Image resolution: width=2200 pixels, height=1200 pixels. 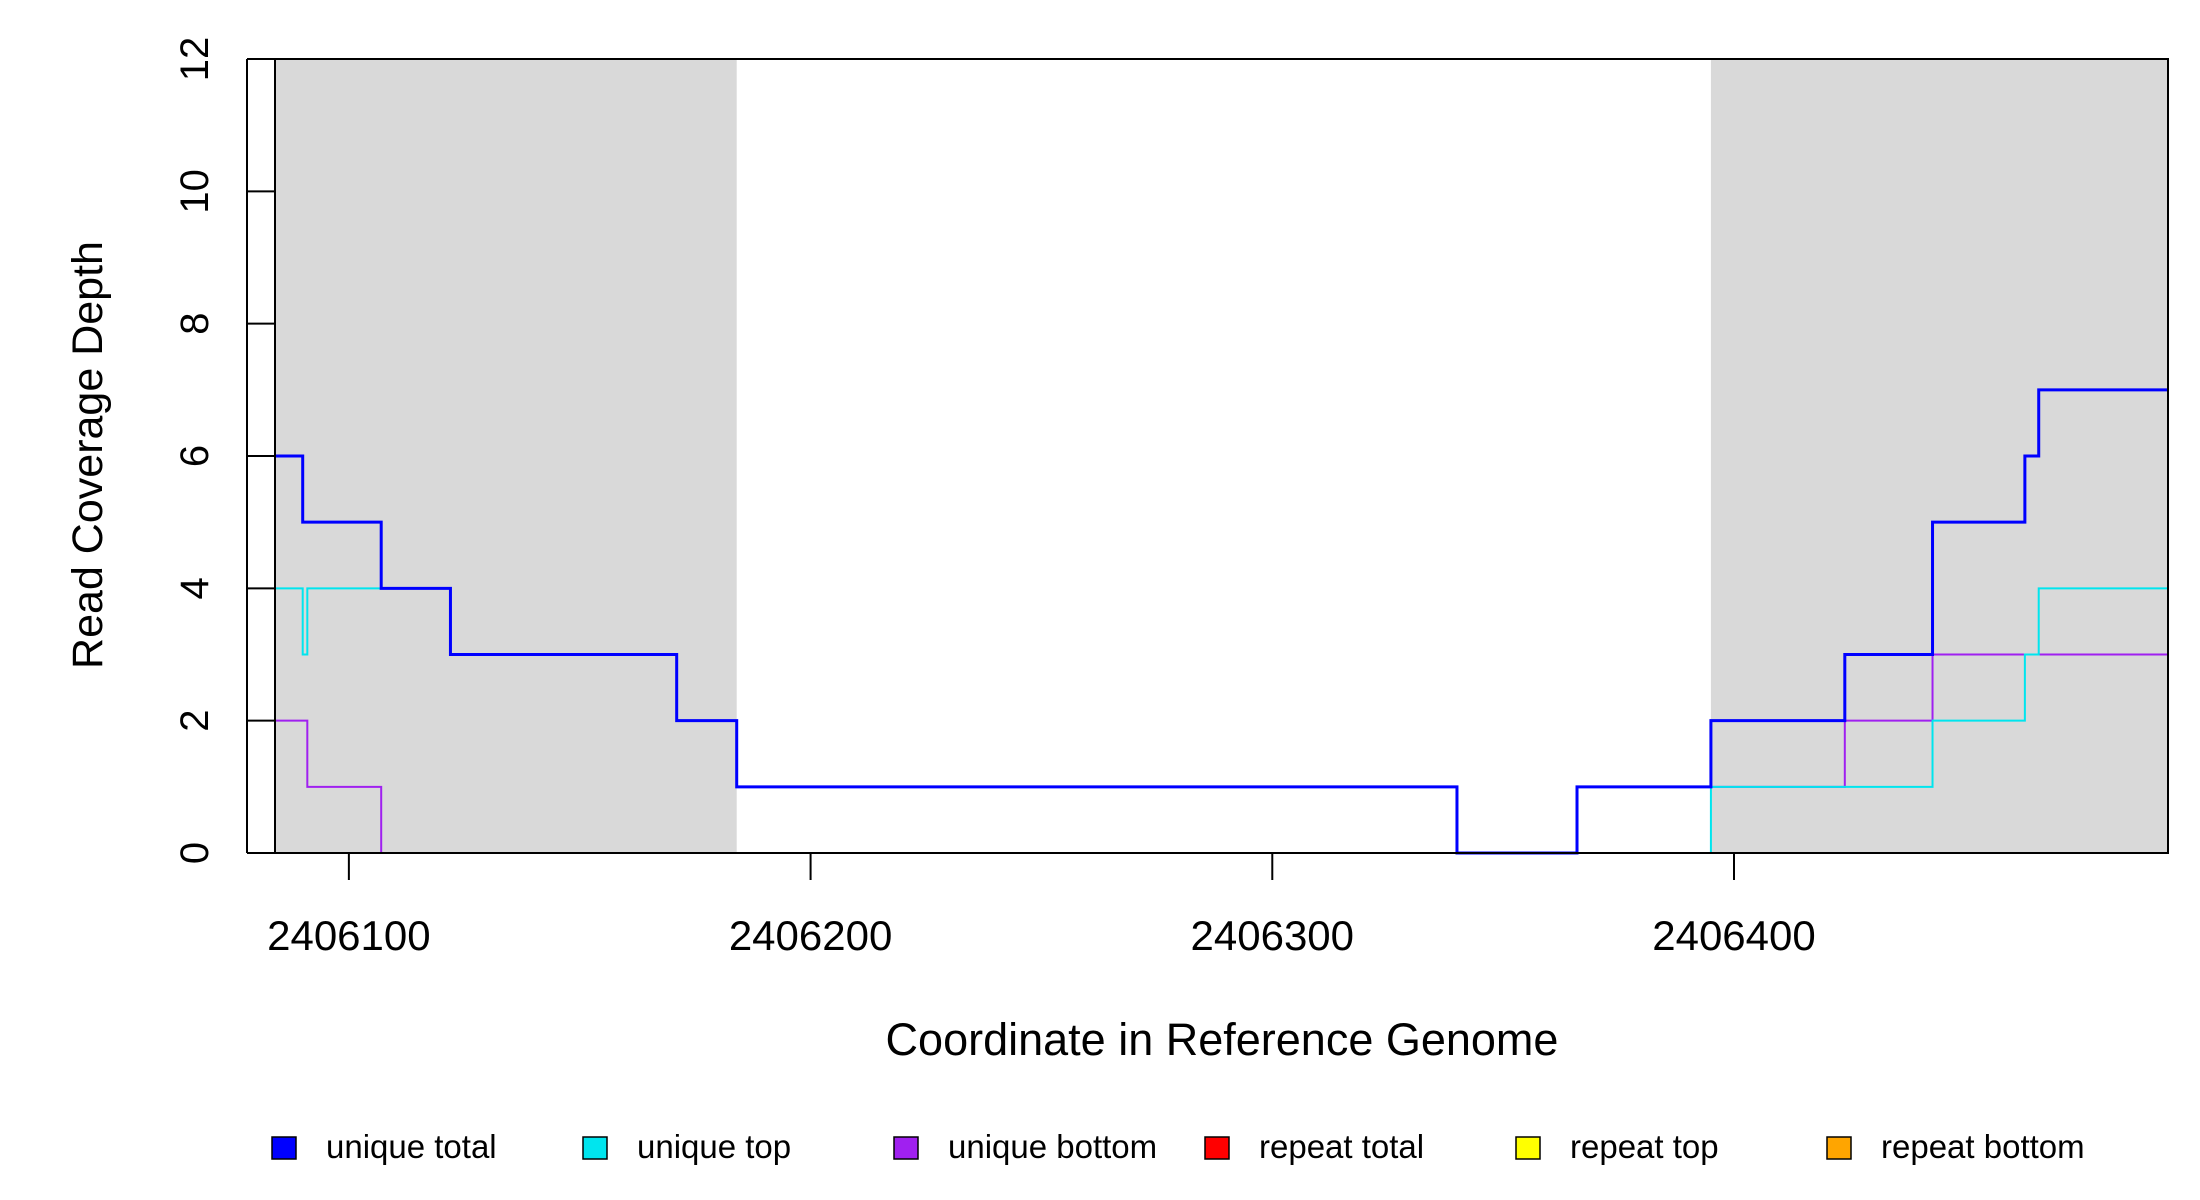 I want to click on x-axis-label: Coordinate in Reference Genome, so click(x=1222, y=1039).